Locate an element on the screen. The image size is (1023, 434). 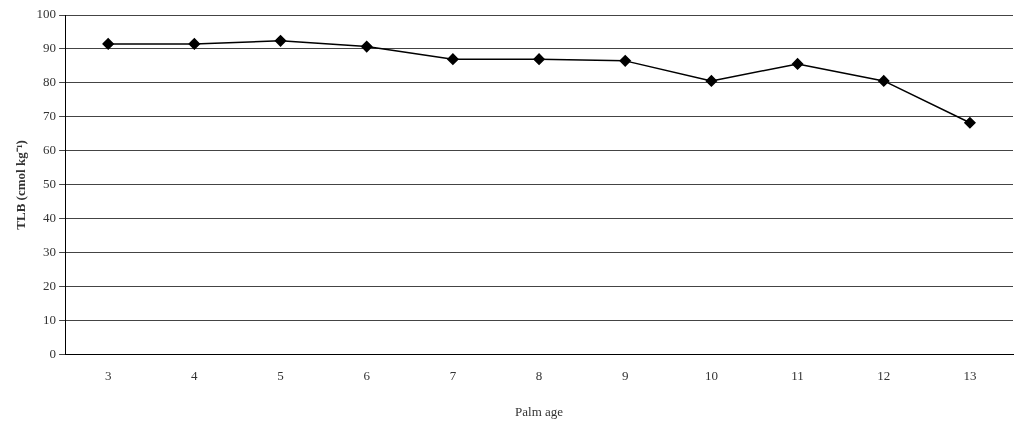
y-tick-label: 60 is located at coordinates (50, 150).